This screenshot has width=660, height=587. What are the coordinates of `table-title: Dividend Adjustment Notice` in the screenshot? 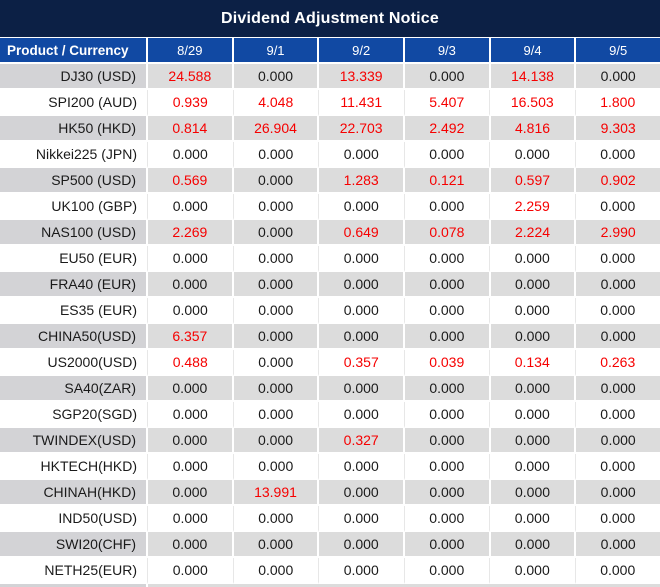 It's located at (330, 19).